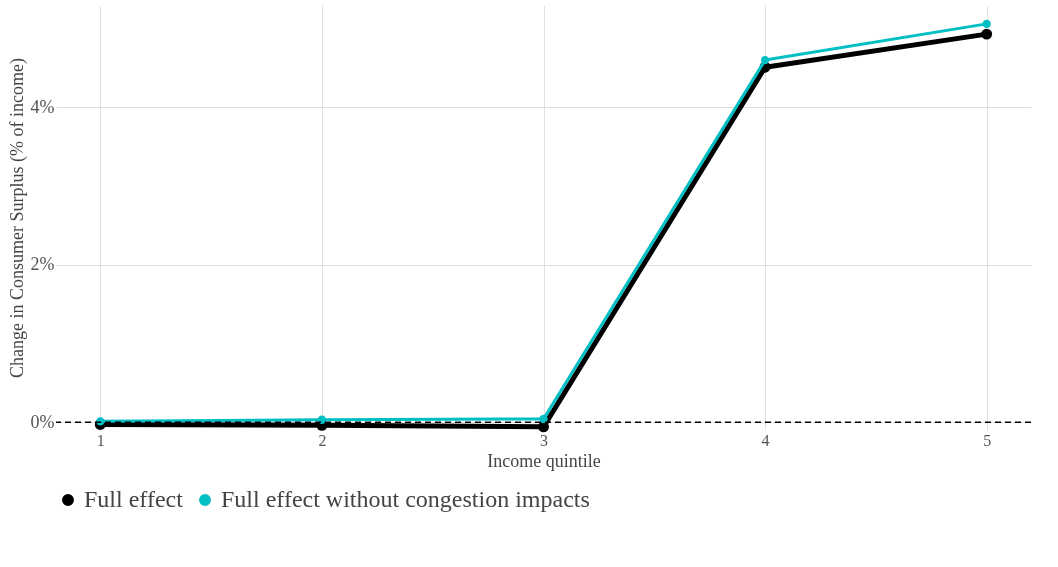 The width and height of the screenshot is (1058, 567). I want to click on x-axis-title: Income quintile, so click(544, 460).